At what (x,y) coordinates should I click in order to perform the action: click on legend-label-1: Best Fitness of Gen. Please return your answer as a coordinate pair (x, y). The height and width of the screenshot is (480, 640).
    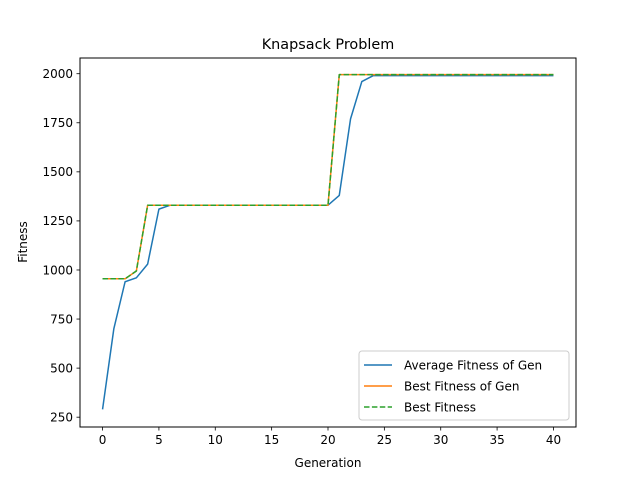
    Looking at the image, I should click on (461, 386).